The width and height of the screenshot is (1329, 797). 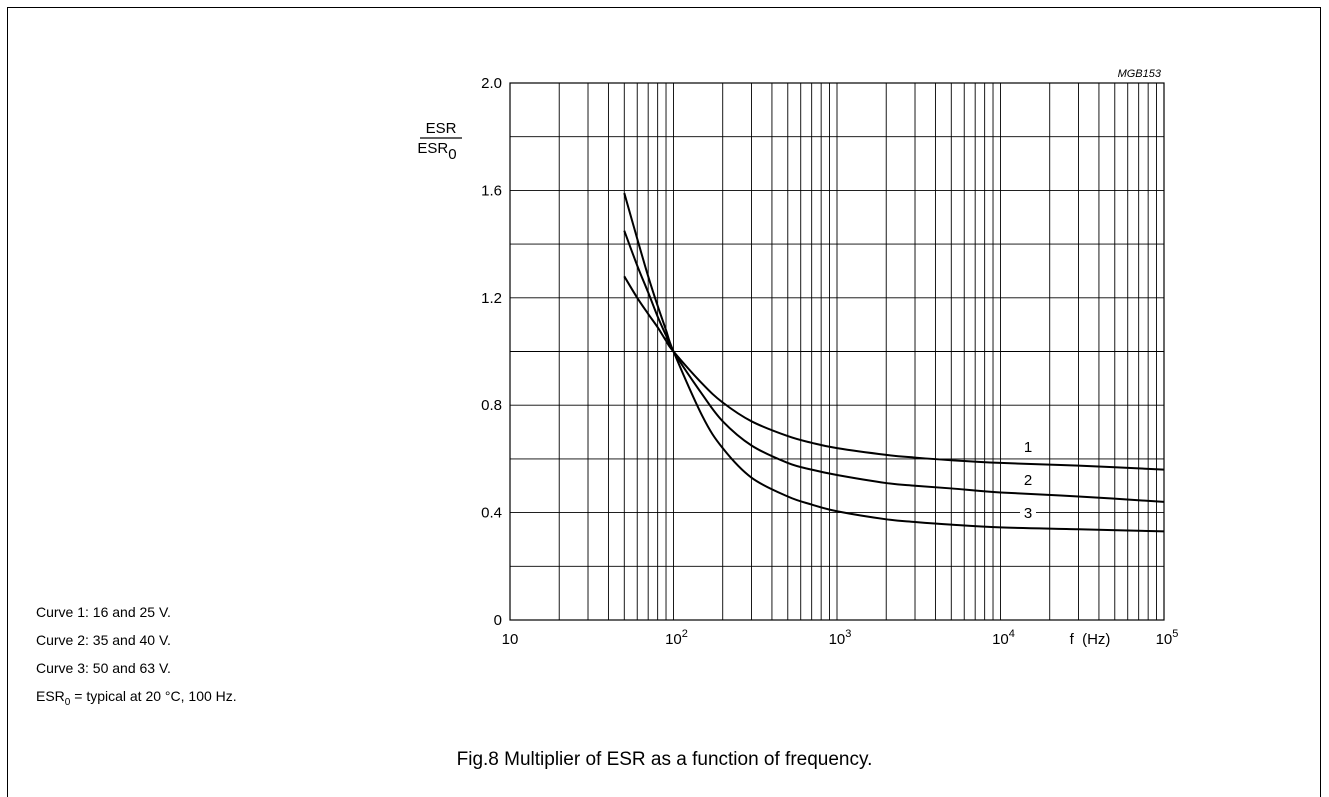 I want to click on curve-note-3: Curve 3: 50 and 63 V., so click(x=103, y=668).